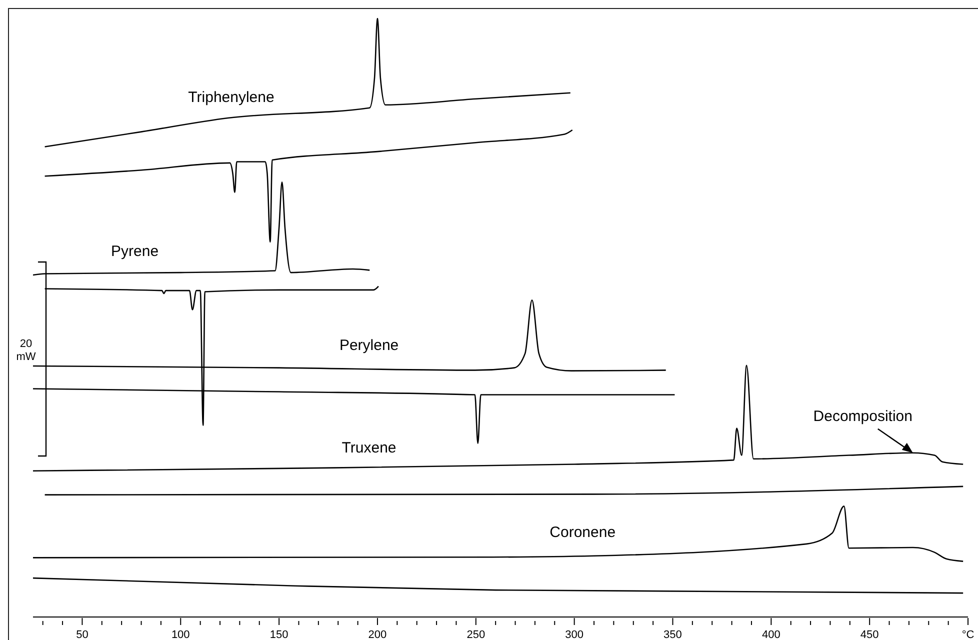  What do you see at coordinates (369, 447) in the screenshot?
I see `series-label: Truxene` at bounding box center [369, 447].